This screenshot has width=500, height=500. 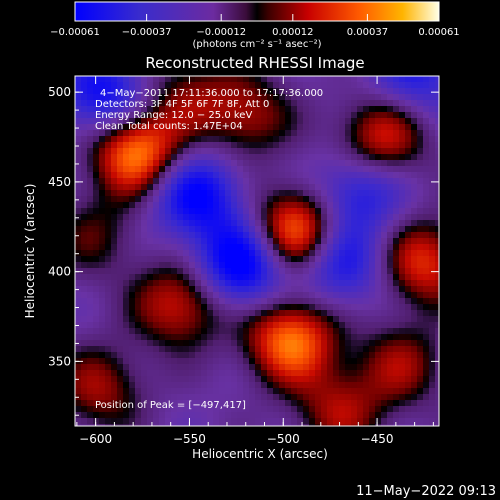 I want to click on y-tick-label: 350, so click(x=59, y=361).